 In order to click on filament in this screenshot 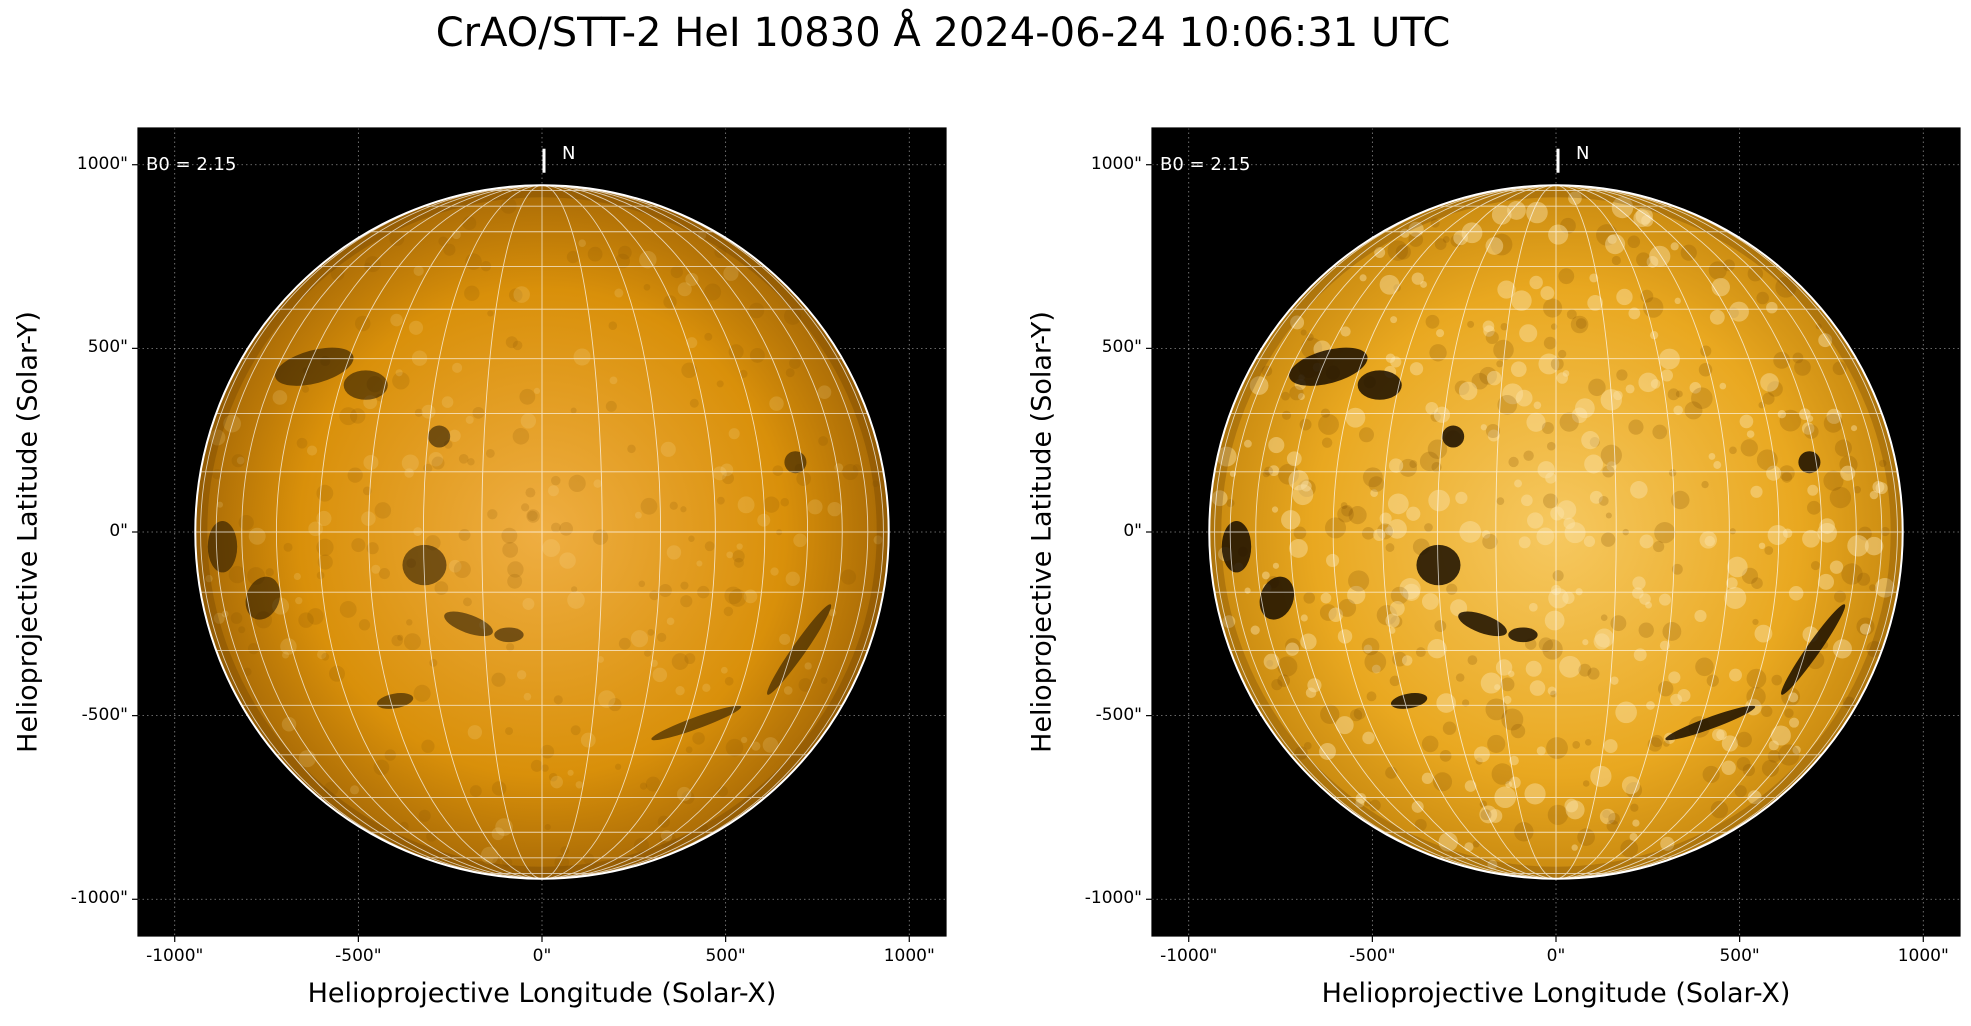, I will do `click(1523, 635)`.